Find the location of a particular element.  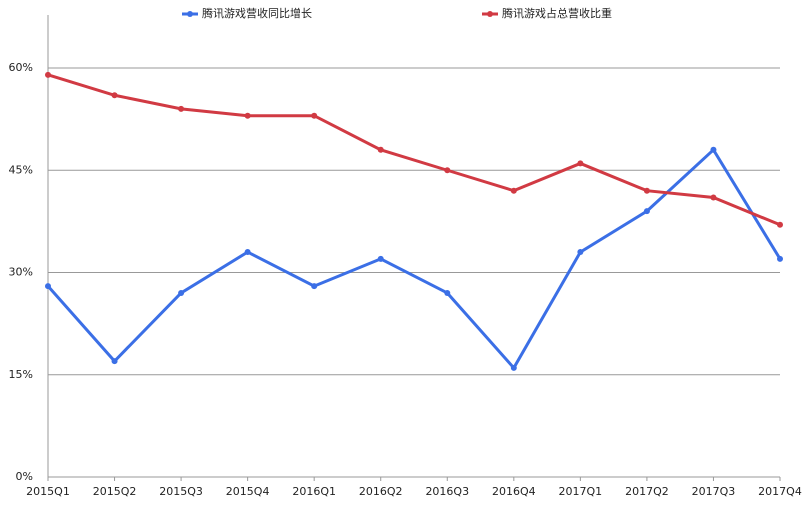

x-tick-label: 2015Q1 is located at coordinates (48, 491).